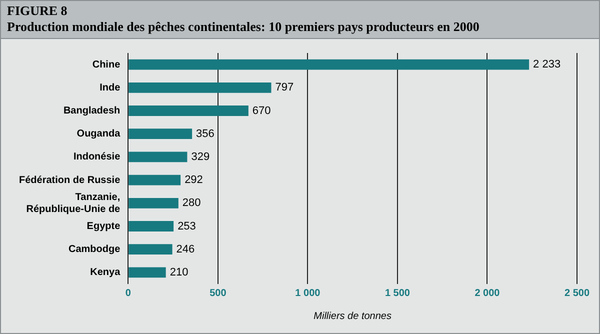 The image size is (600, 334). Describe the element at coordinates (94, 250) in the screenshot. I see `y-tick-label: Cambodge` at that location.